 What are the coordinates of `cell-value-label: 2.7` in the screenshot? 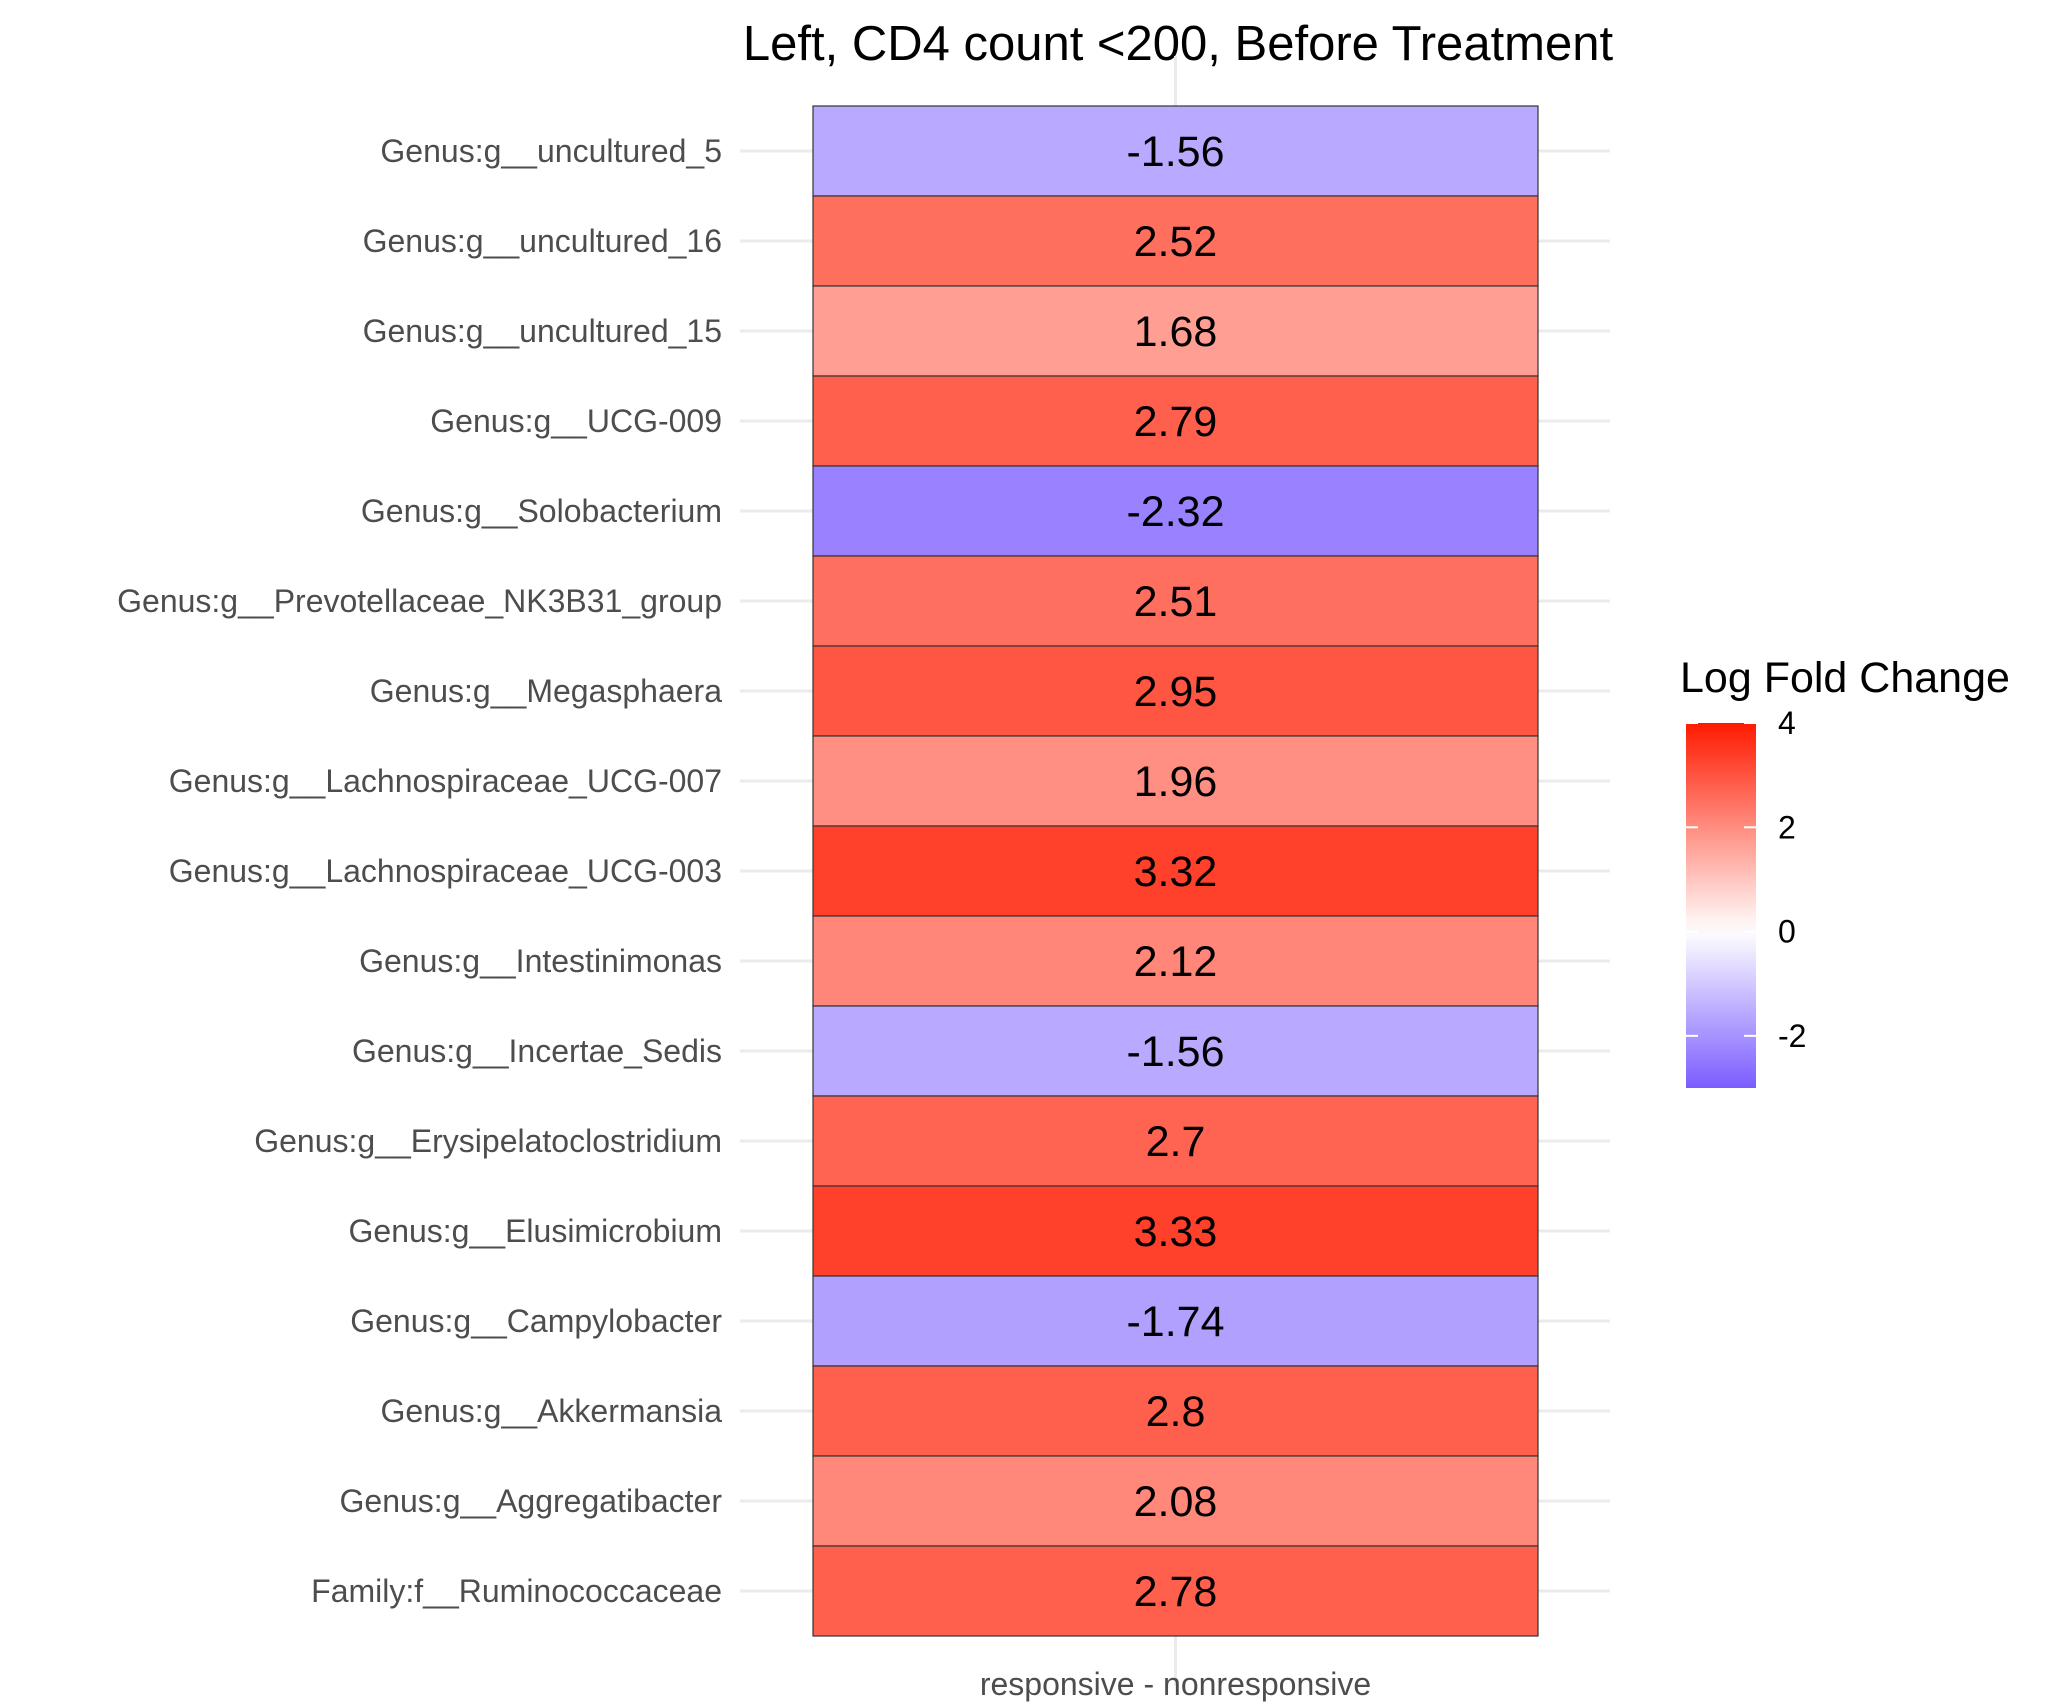 It's located at (1176, 1142).